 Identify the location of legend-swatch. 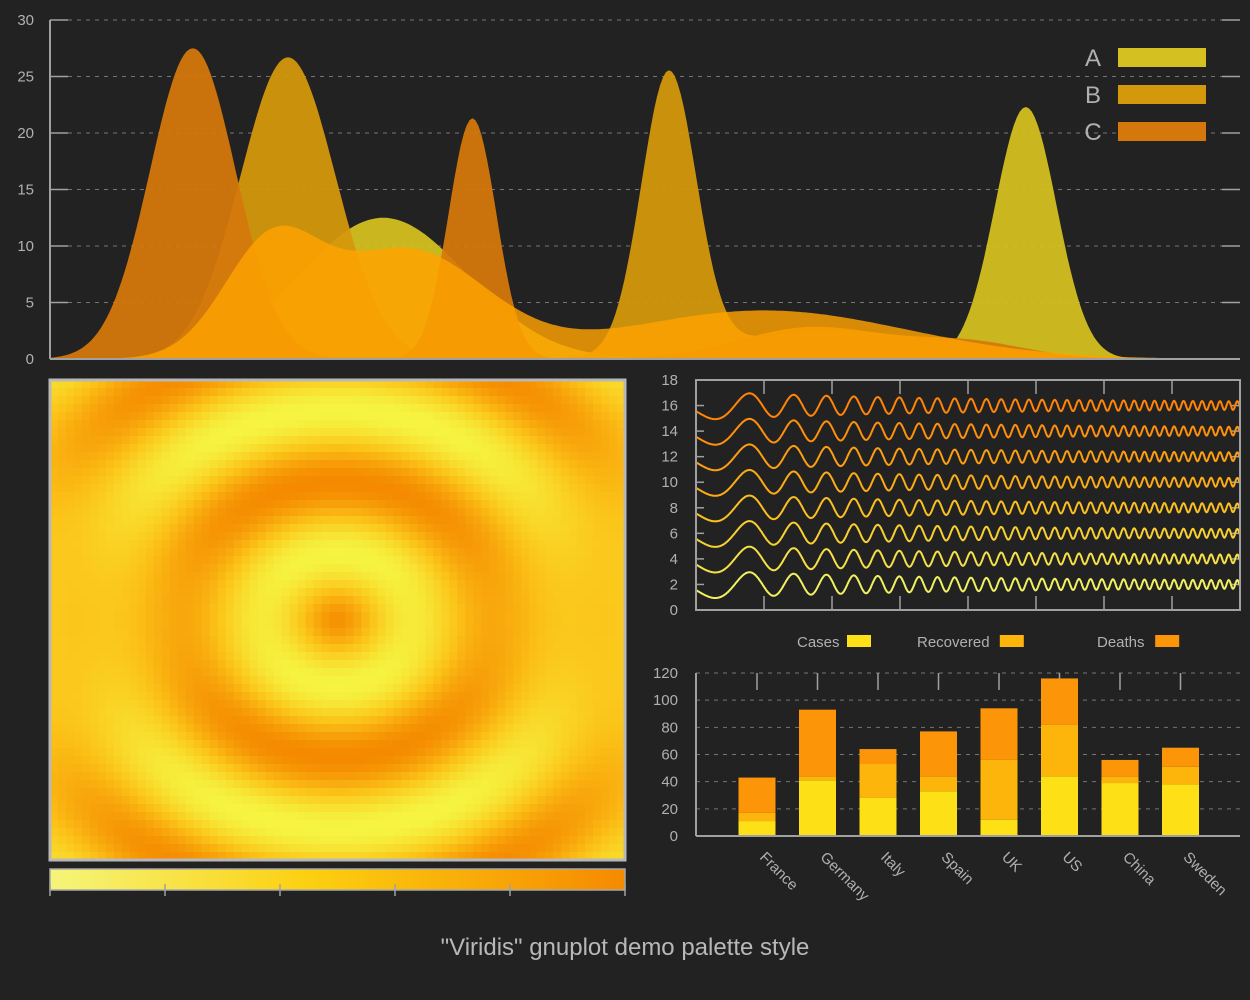
(1162, 57).